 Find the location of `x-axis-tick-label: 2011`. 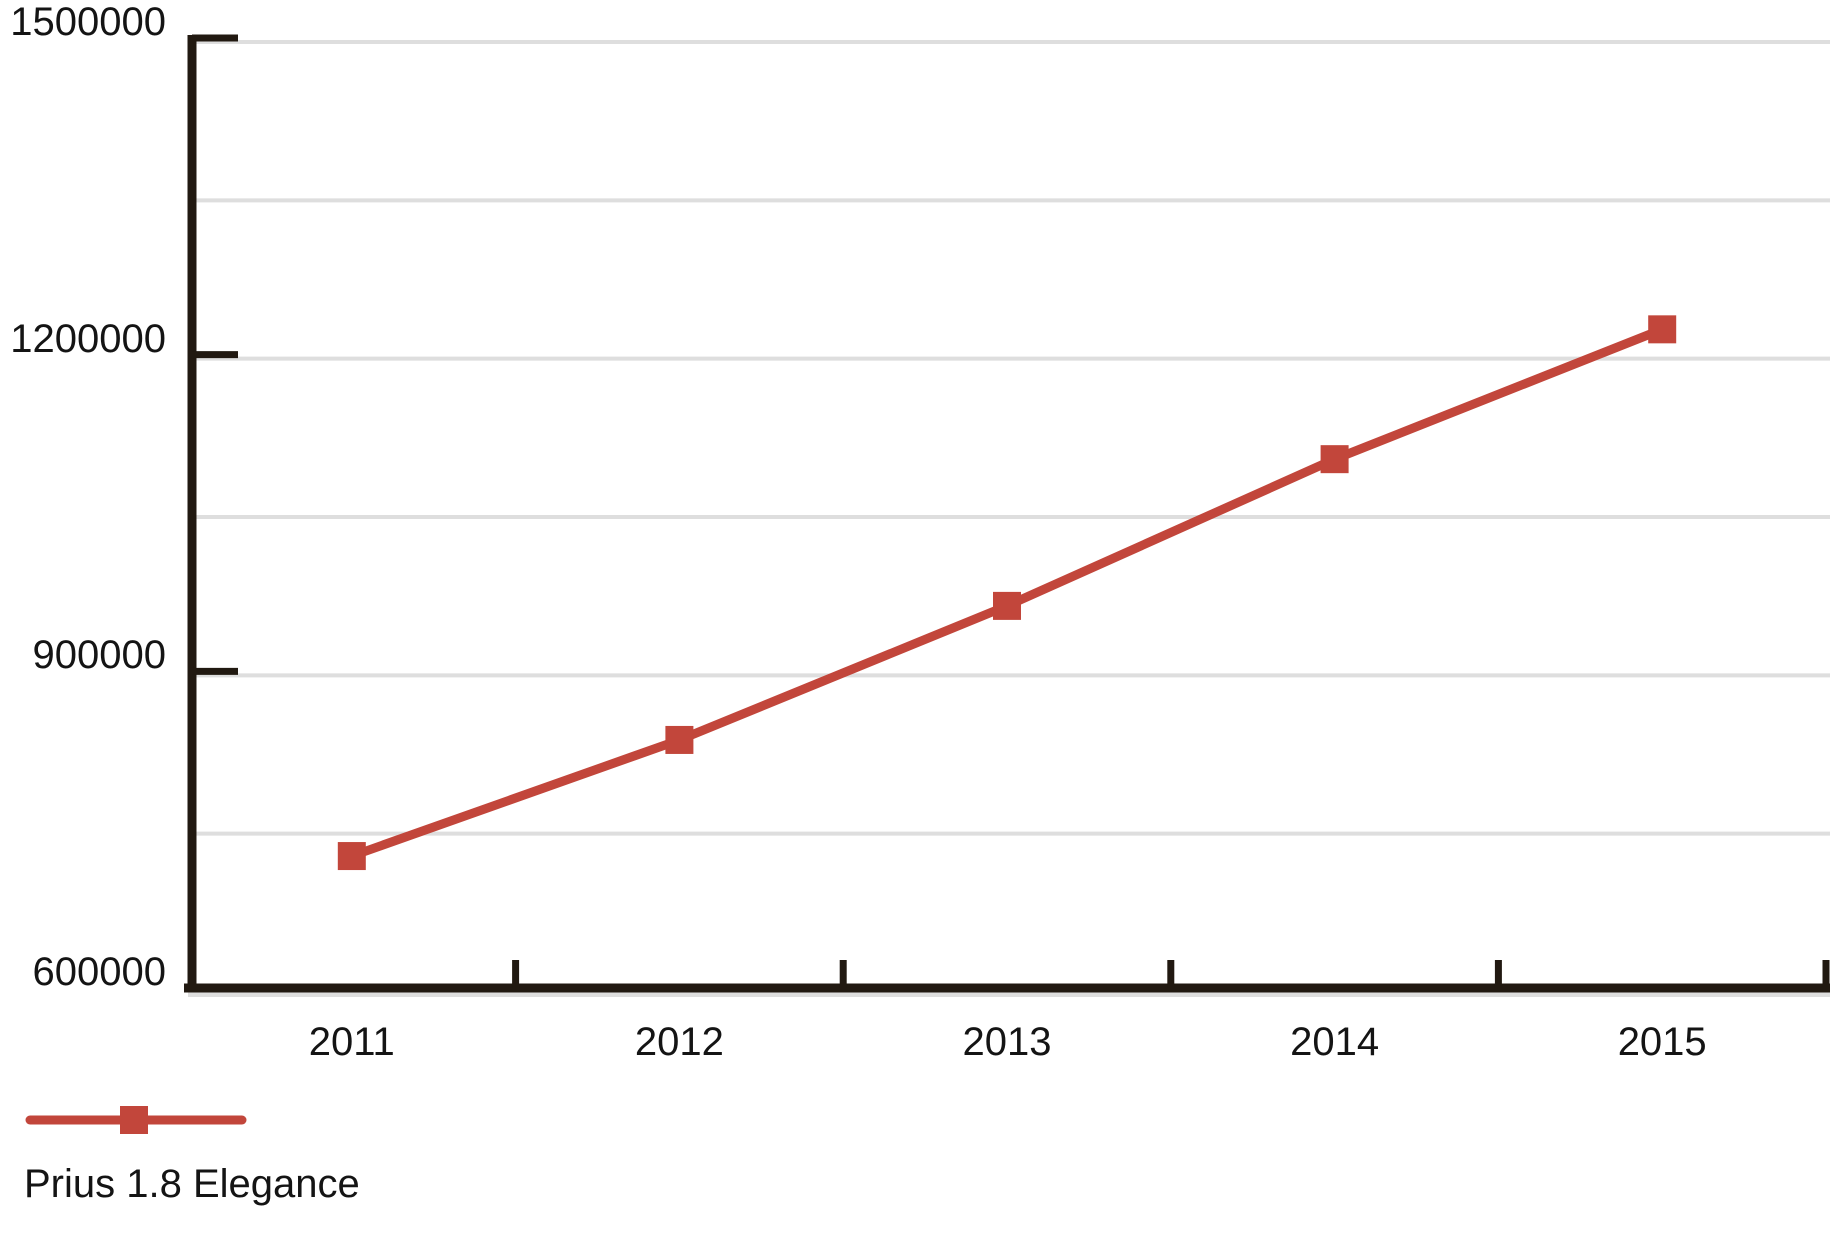

x-axis-tick-label: 2011 is located at coordinates (351, 1042).